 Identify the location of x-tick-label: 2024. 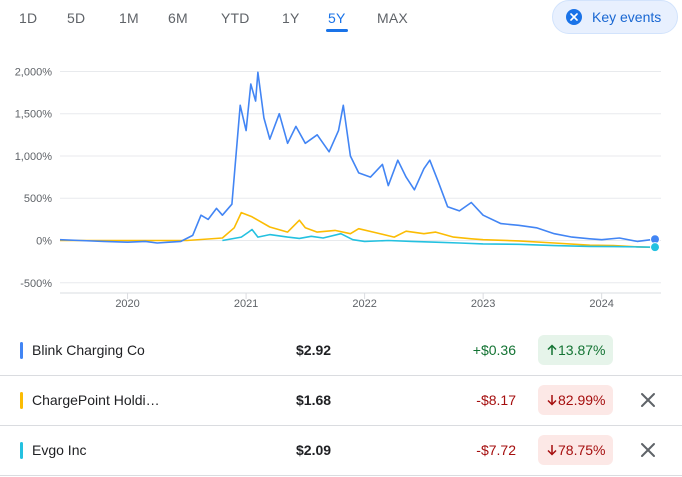
(601, 304).